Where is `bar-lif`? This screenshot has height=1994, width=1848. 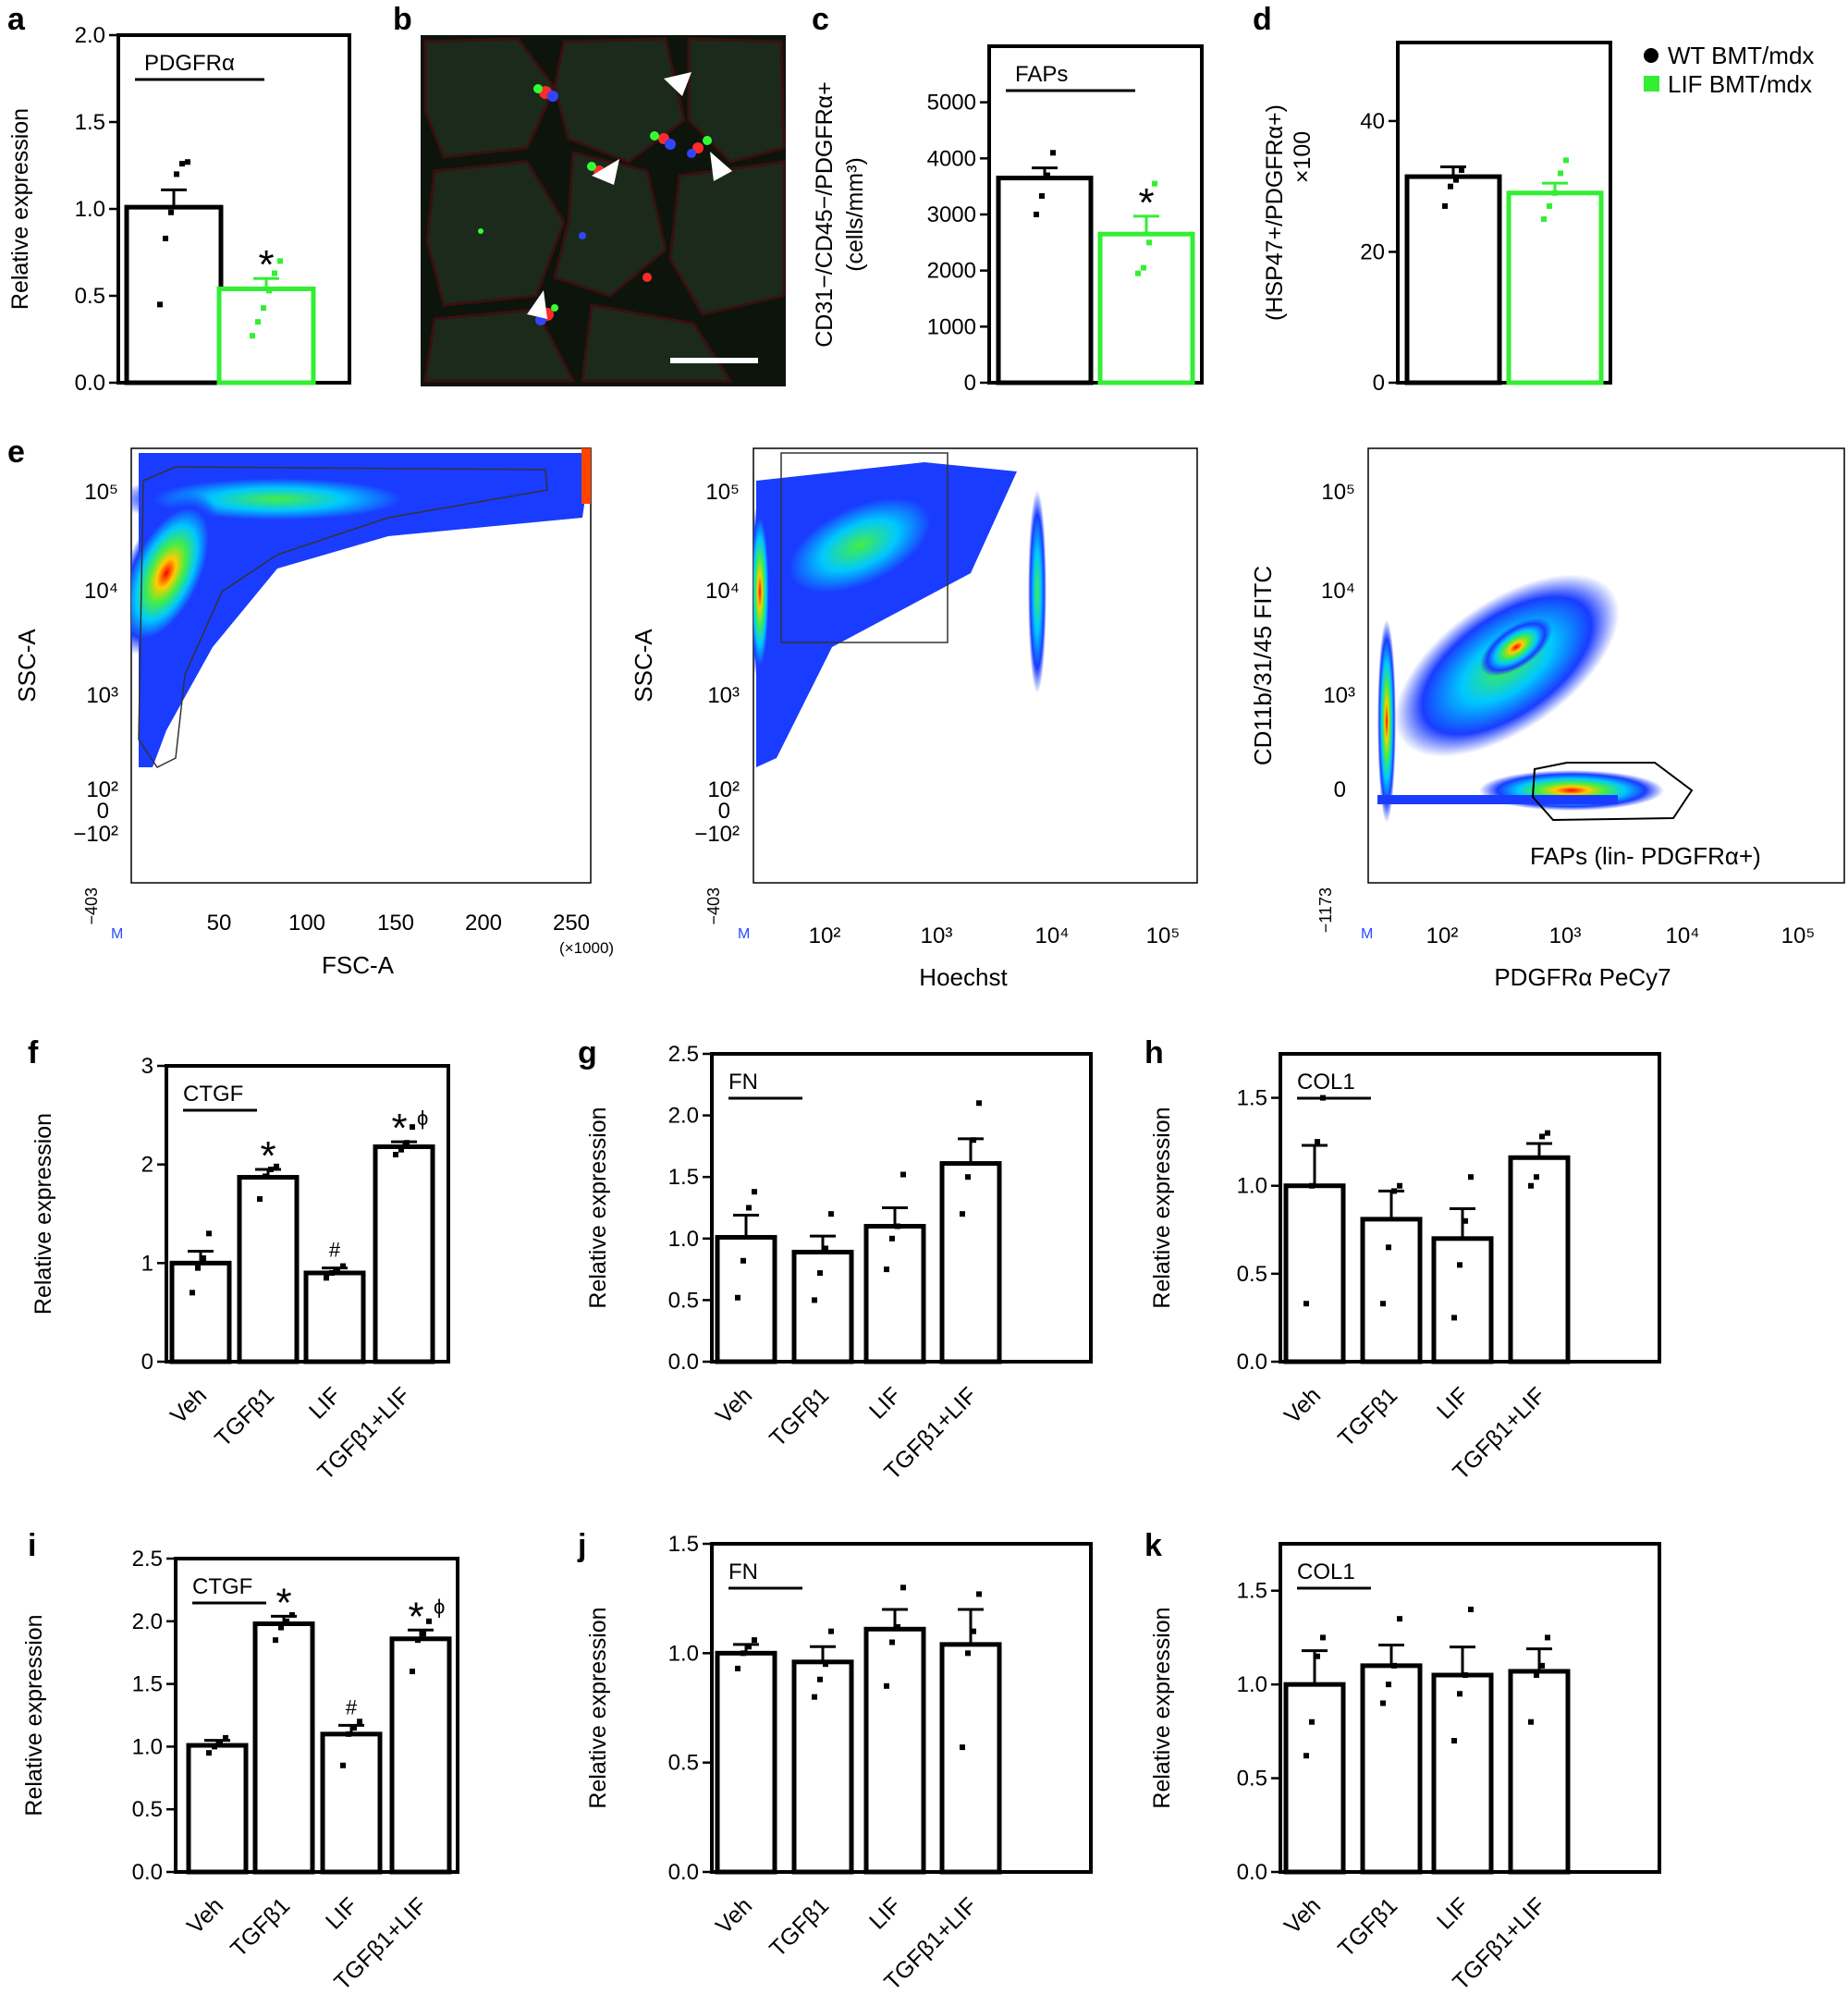
bar-lif is located at coordinates (1555, 287).